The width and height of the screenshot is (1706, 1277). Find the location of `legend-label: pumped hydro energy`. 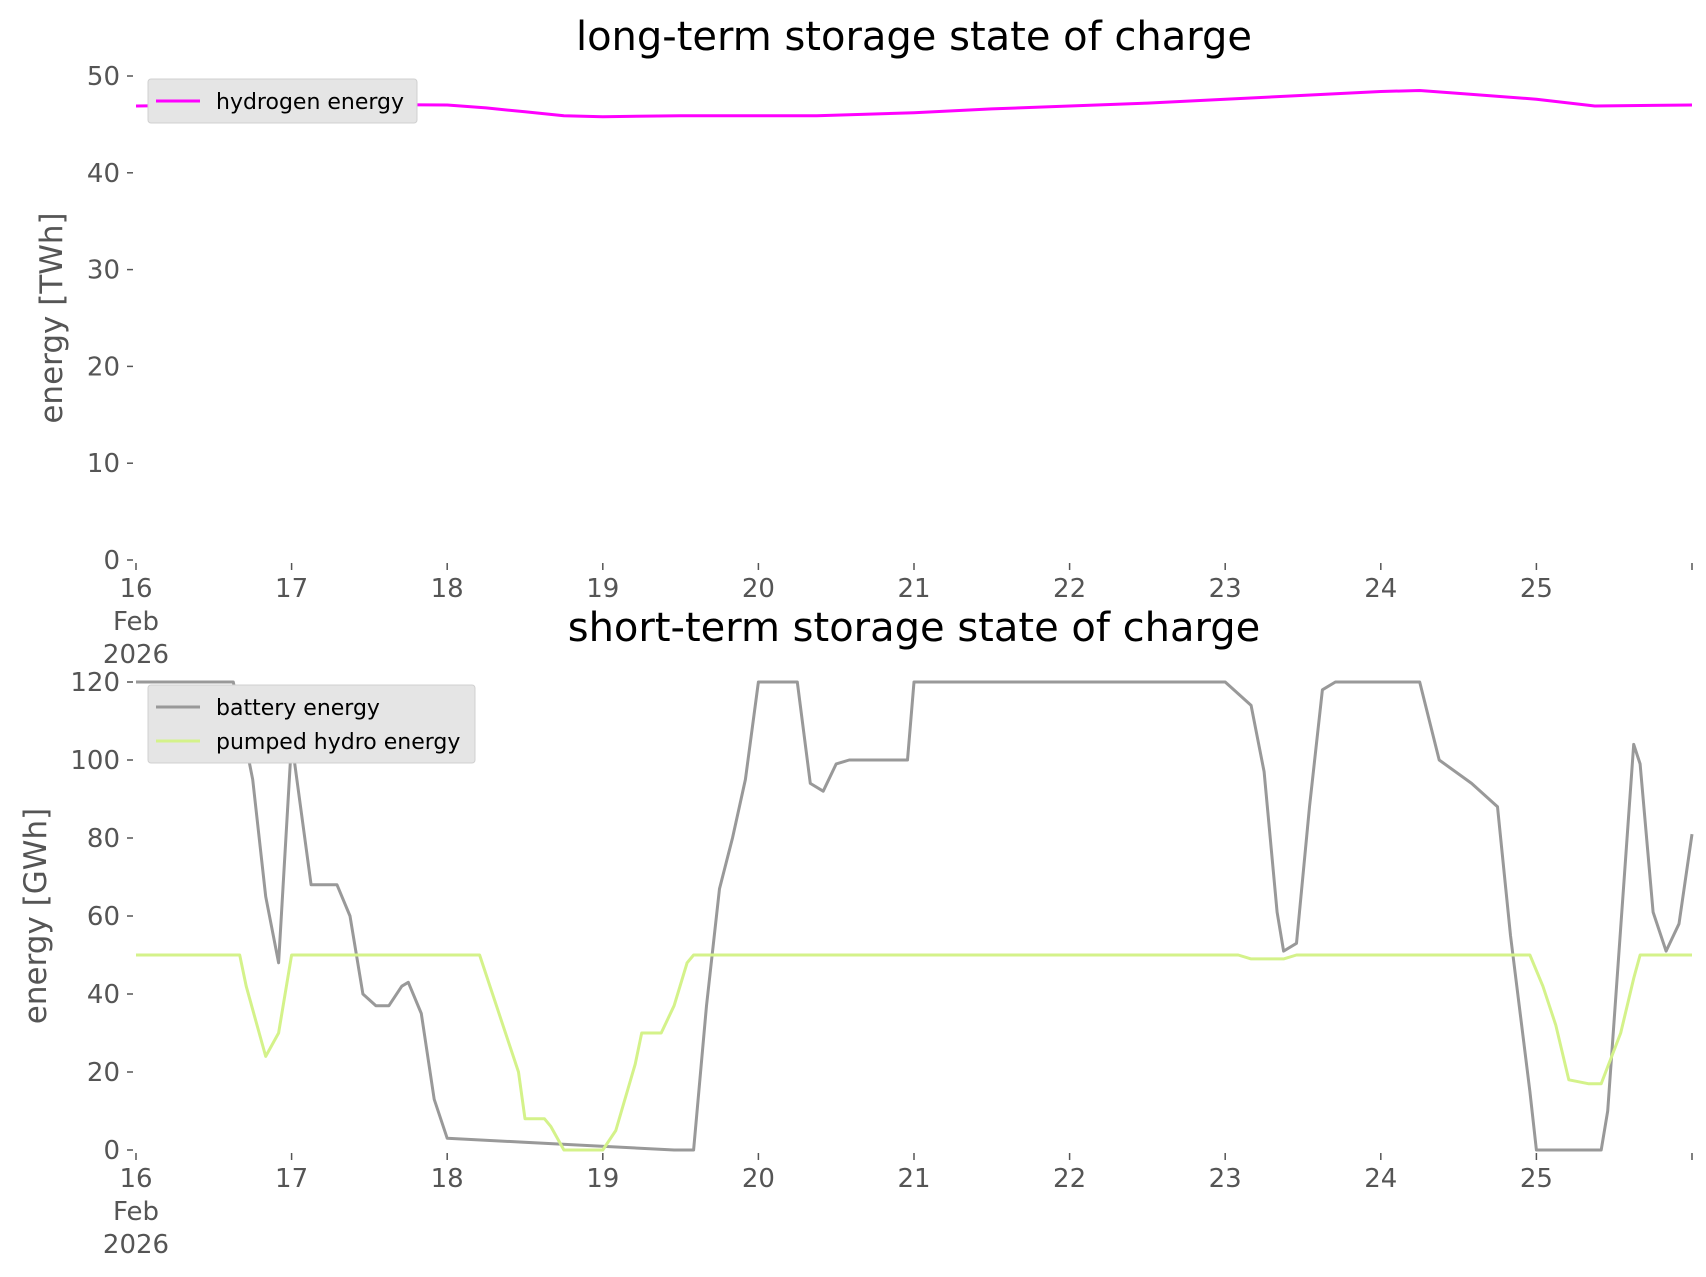

legend-label: pumped hydro energy is located at coordinates (338, 742).